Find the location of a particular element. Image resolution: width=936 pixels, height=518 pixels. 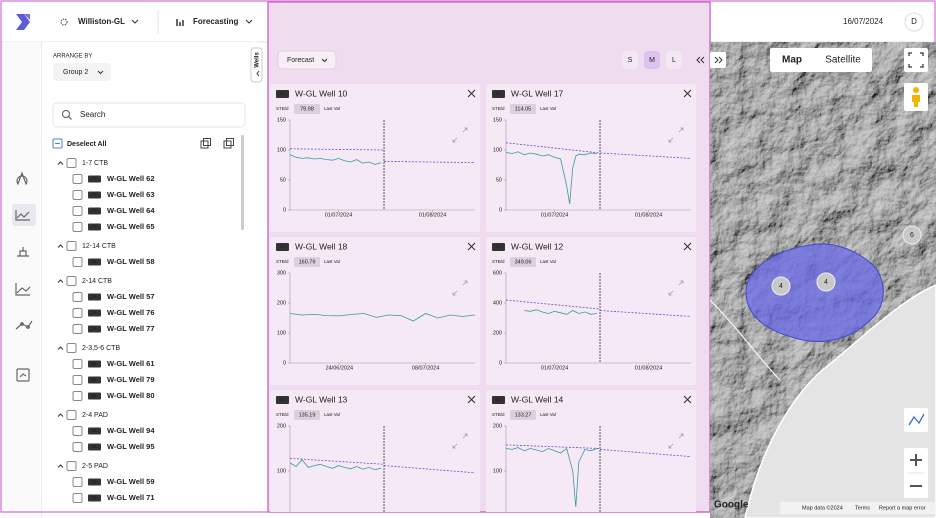

well-row: GL W-GL Well 64 is located at coordinates (113, 211).